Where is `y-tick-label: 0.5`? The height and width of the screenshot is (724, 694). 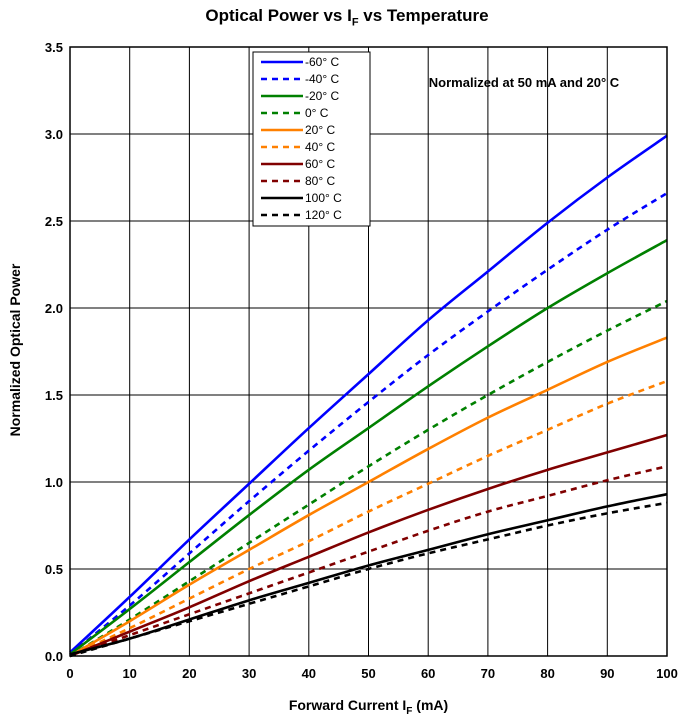 y-tick-label: 0.5 is located at coordinates (54, 569).